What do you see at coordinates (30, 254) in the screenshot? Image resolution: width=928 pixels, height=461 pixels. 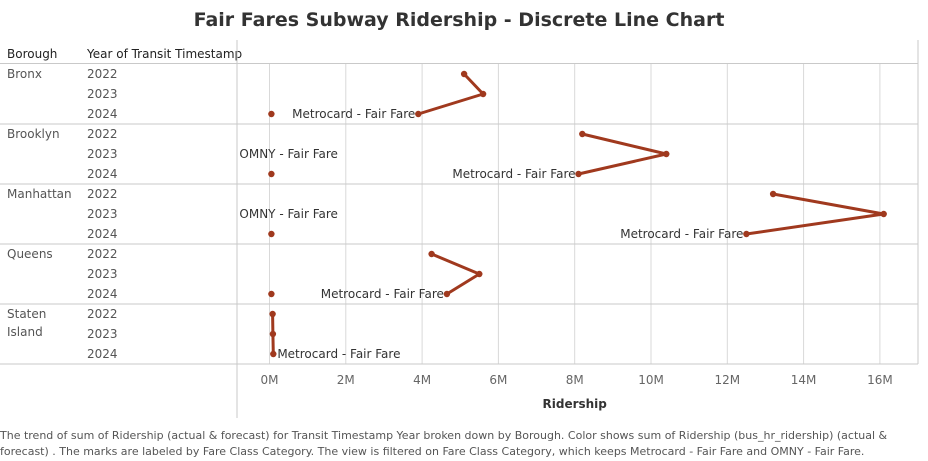 I see `borough-label: Queens` at bounding box center [30, 254].